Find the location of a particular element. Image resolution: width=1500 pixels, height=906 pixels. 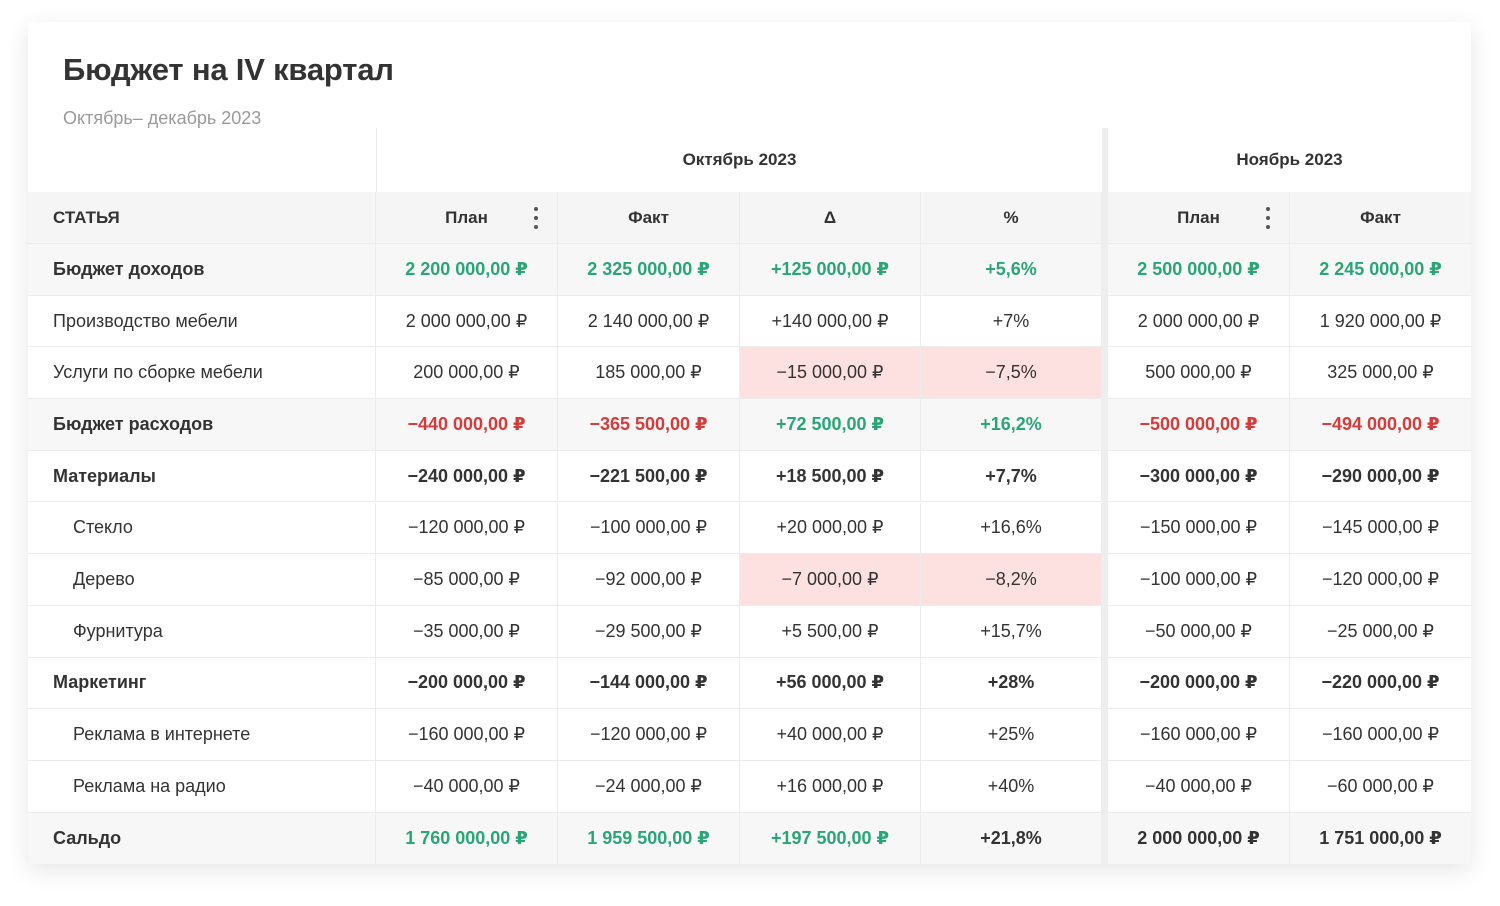

cell-nov-fact: 2 245 000,00 ₽ is located at coordinates (1380, 268).